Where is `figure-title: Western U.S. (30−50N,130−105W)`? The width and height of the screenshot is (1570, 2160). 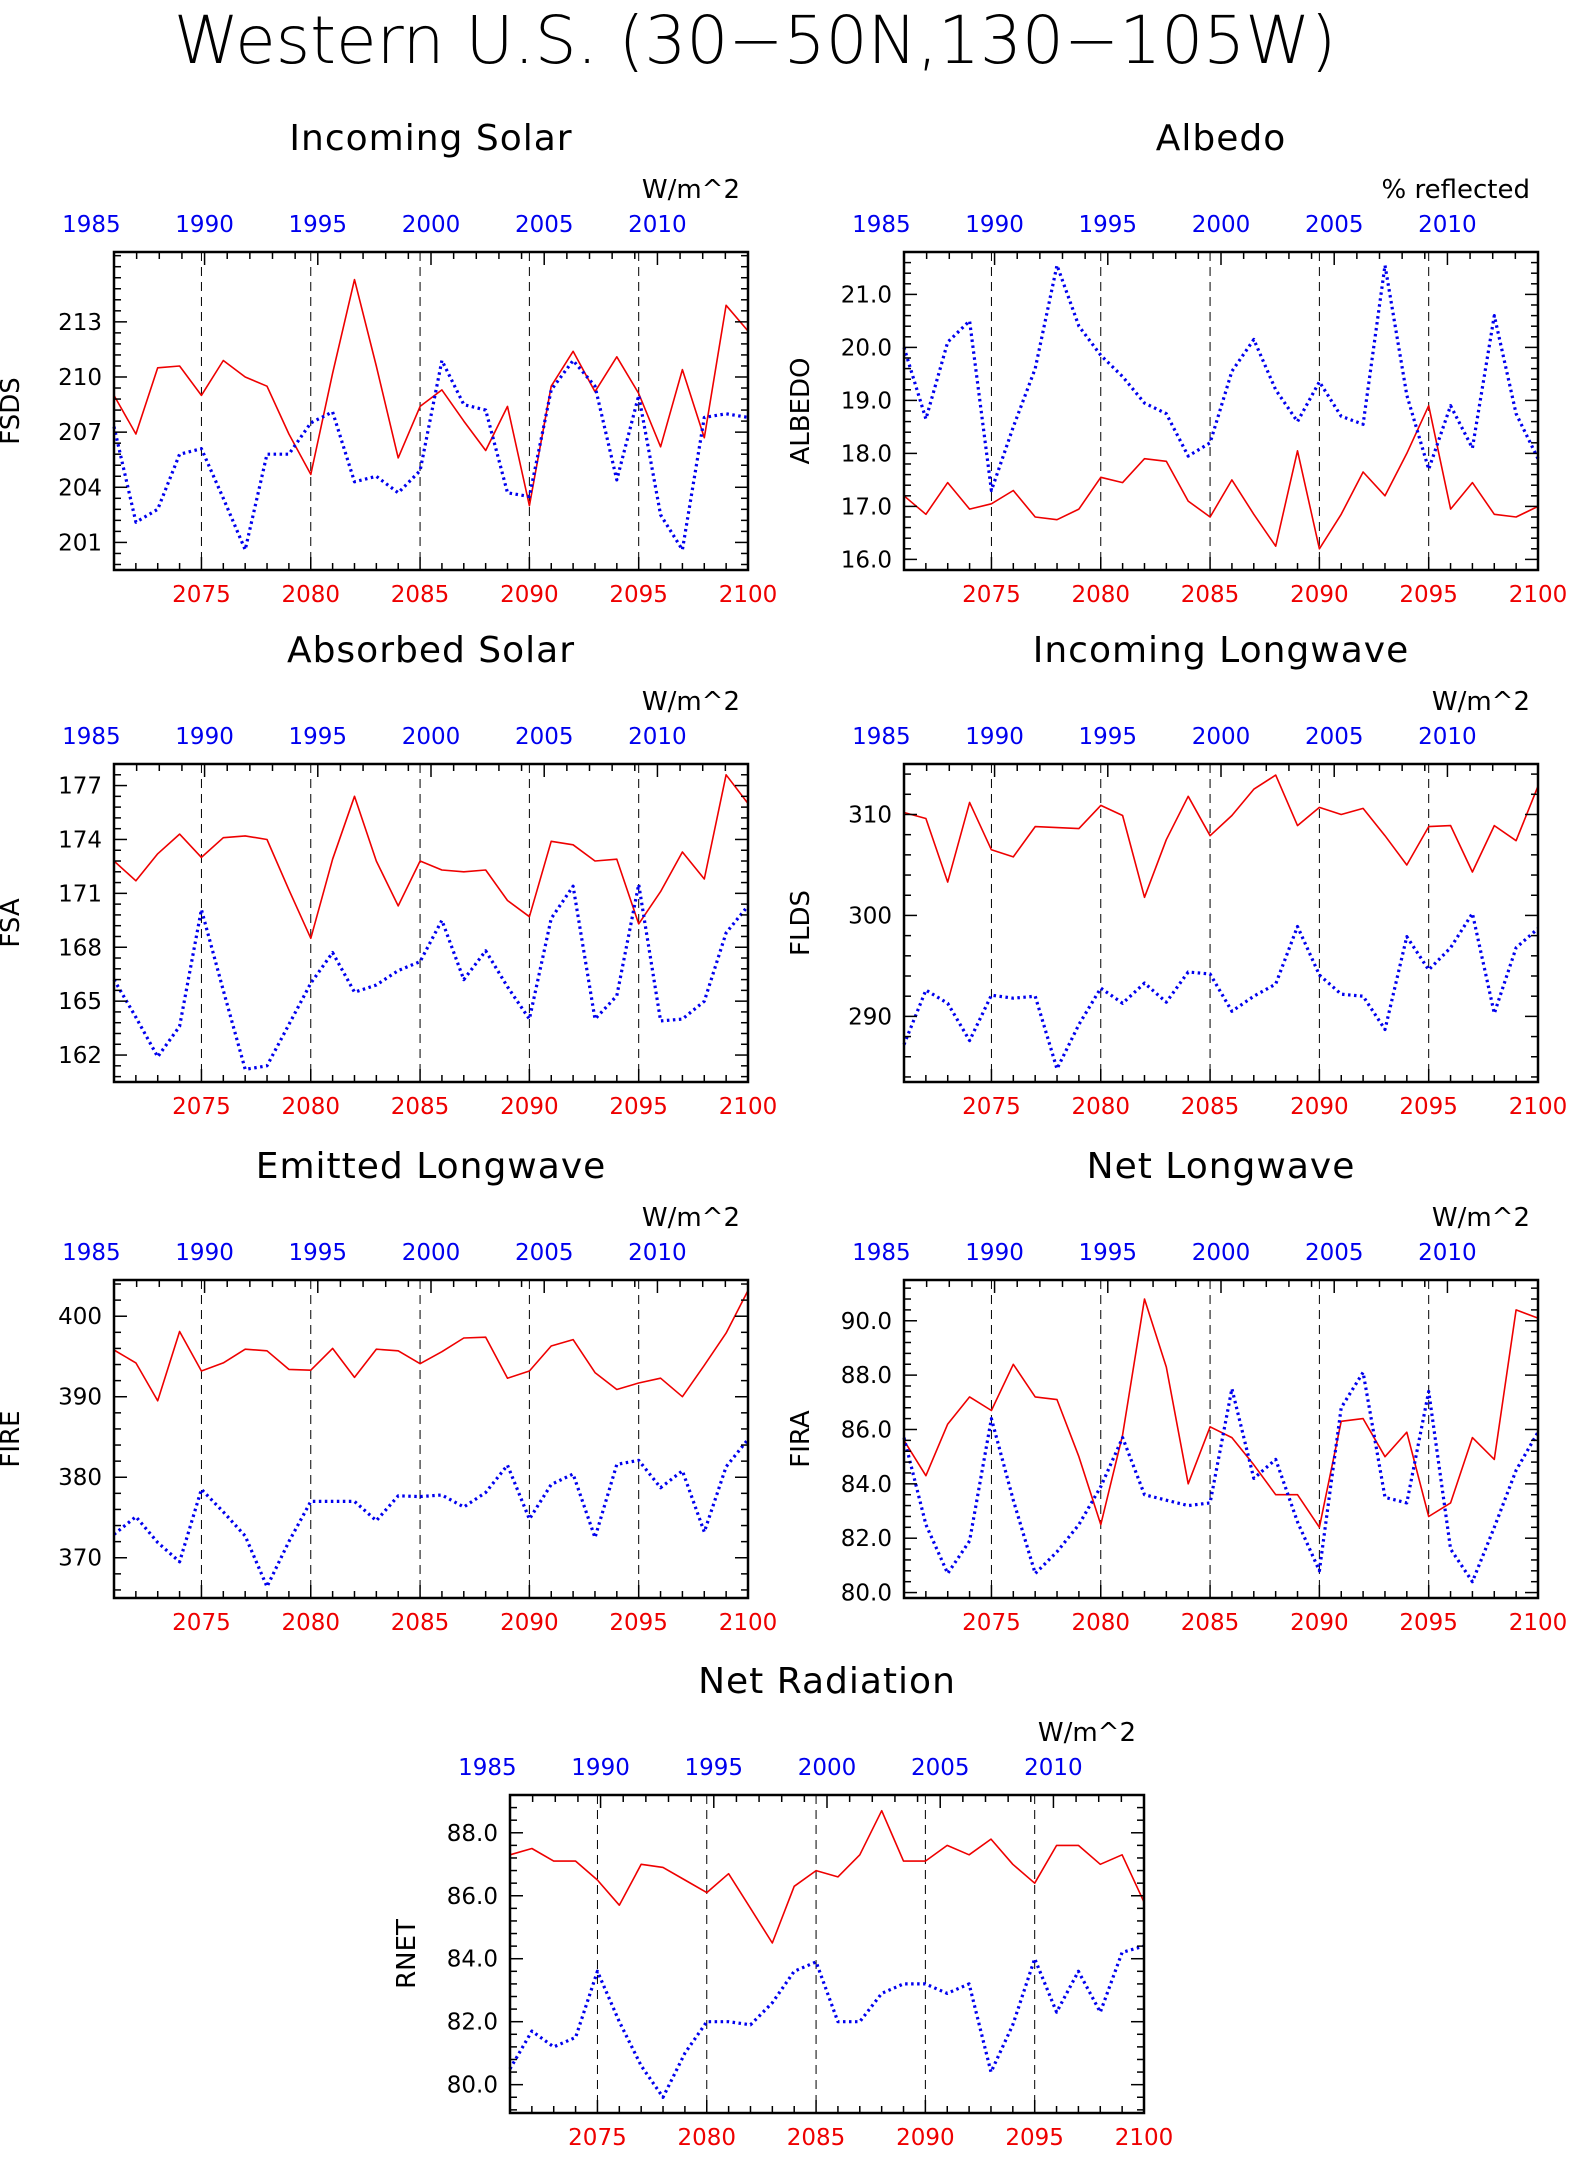
figure-title: Western U.S. (30−50N,130−105W) is located at coordinates (755, 40).